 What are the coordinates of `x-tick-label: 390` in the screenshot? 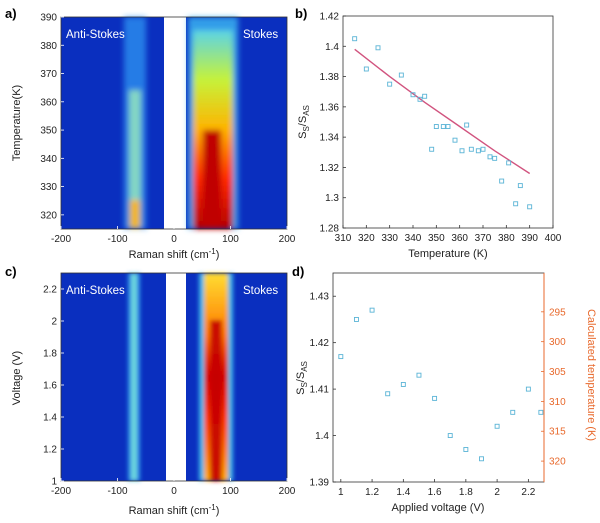 It's located at (529, 238).